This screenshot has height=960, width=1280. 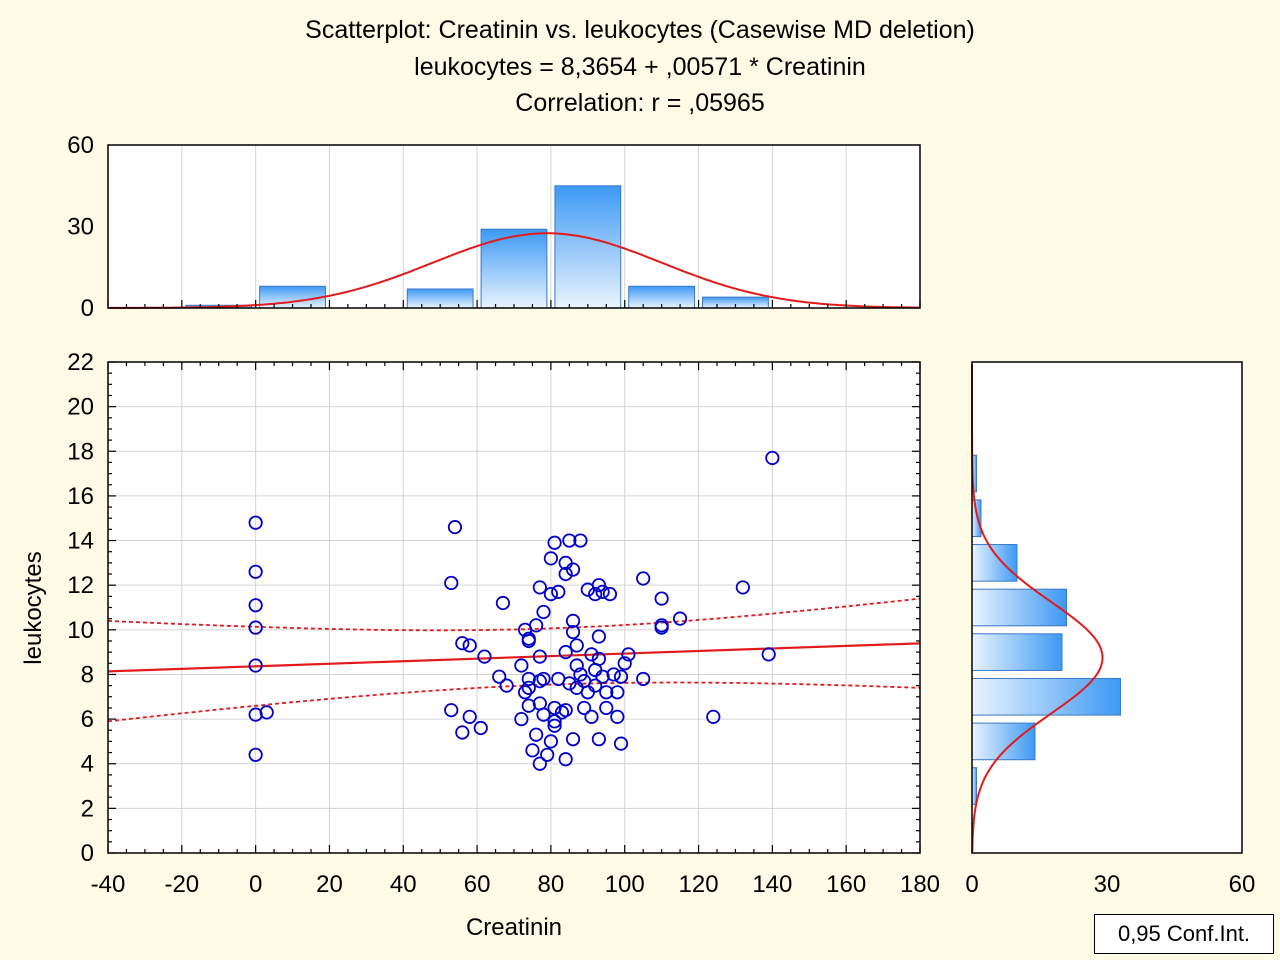 I want to click on x-tick-label: 20, so click(x=329, y=884).